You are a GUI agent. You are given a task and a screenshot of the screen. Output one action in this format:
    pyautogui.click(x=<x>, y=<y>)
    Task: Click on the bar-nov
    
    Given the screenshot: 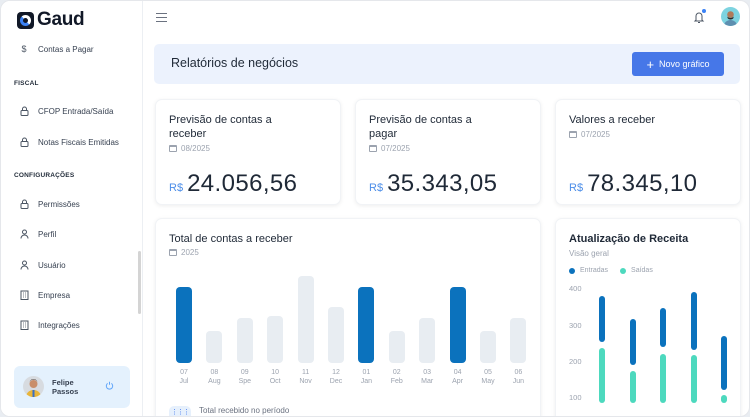 What is the action you would take?
    pyautogui.click(x=305, y=319)
    